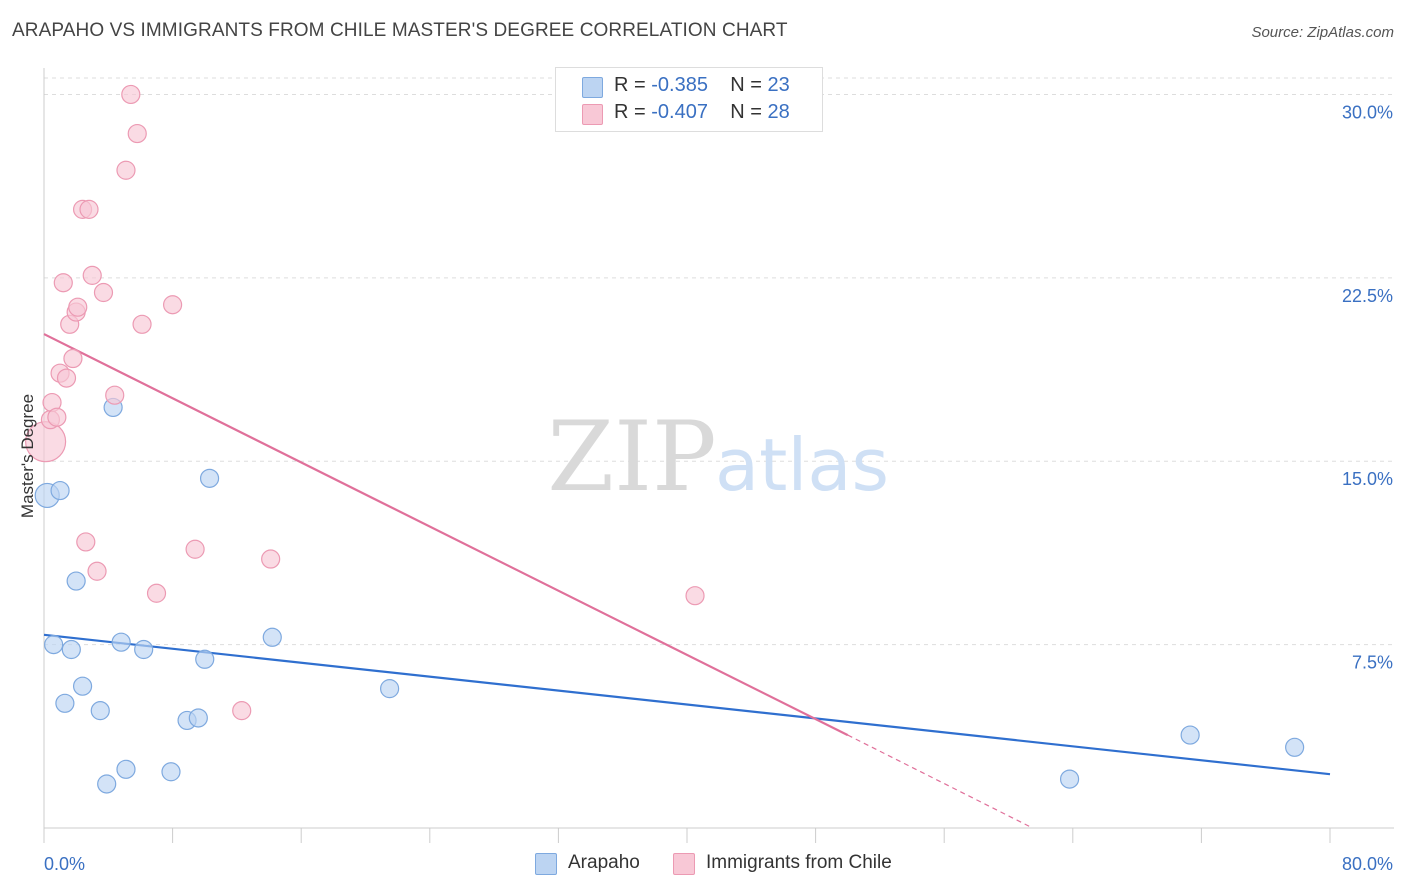 Image resolution: width=1406 pixels, height=892 pixels. What do you see at coordinates (679, 85) in the screenshot?
I see `r-value: -0.385` at bounding box center [679, 85].